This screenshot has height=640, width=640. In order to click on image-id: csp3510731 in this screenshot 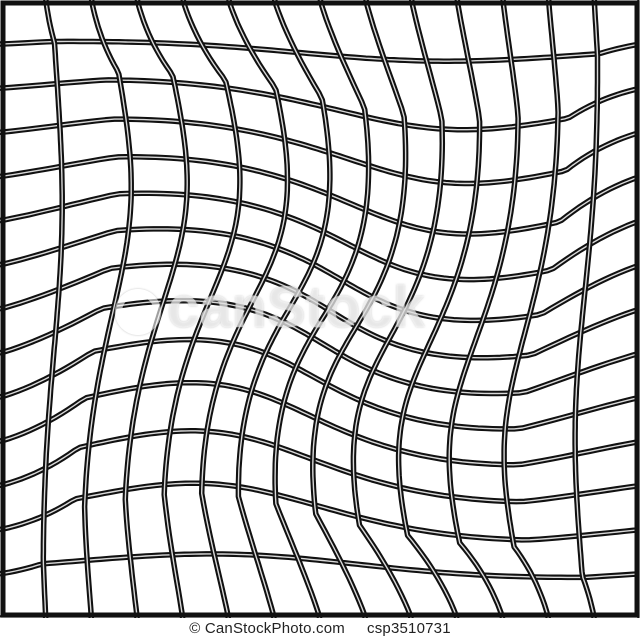, I will do `click(409, 628)`.